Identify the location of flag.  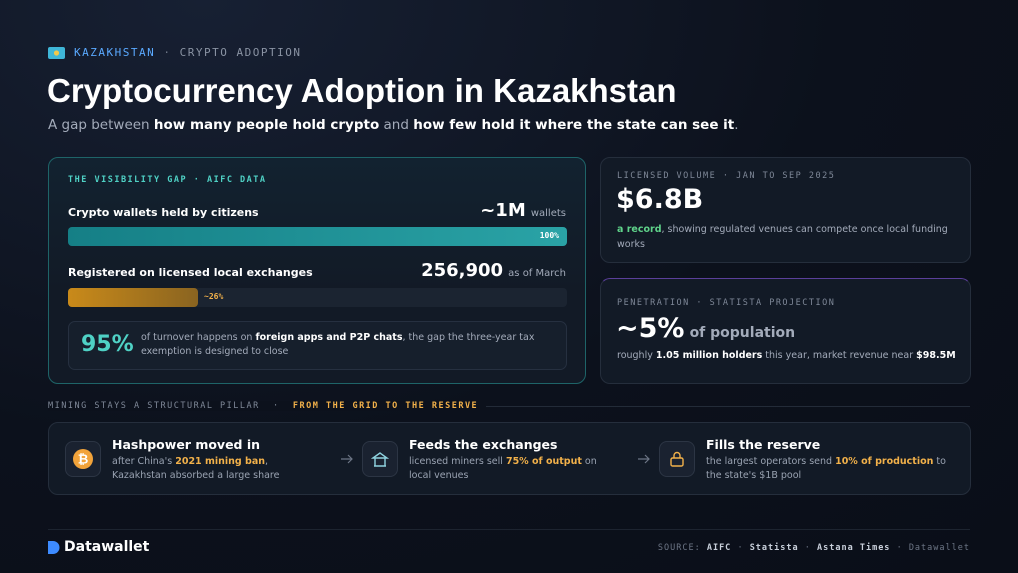
(56, 53).